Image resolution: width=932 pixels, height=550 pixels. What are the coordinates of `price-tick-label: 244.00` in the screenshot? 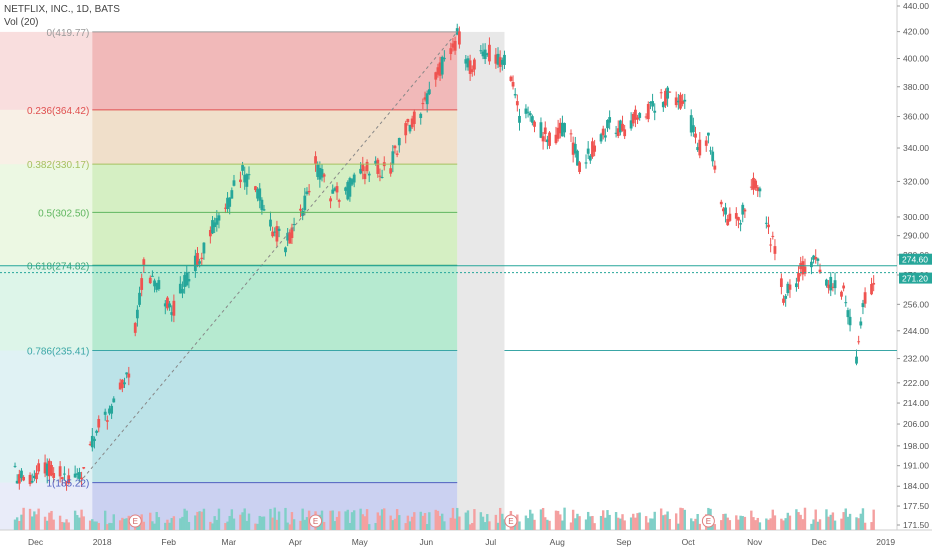 It's located at (916, 331).